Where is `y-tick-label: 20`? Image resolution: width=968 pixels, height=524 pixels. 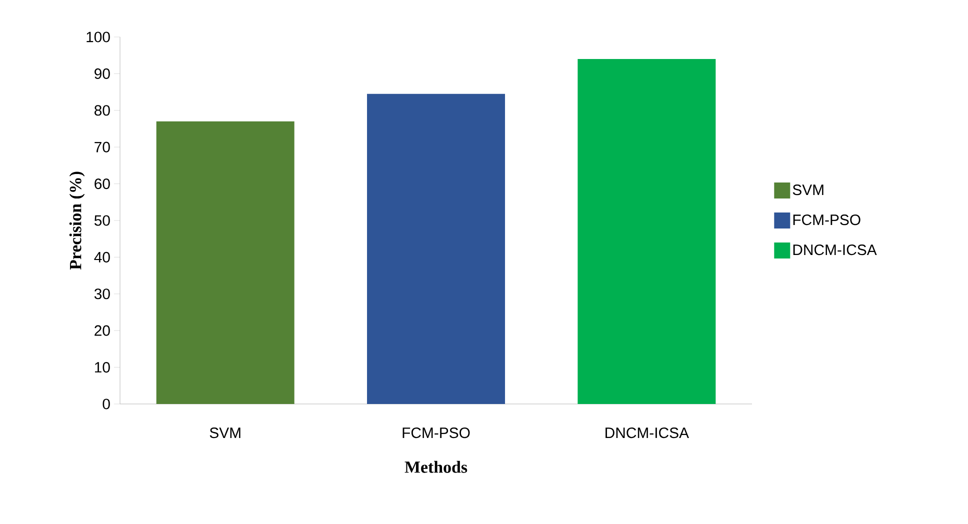 y-tick-label: 20 is located at coordinates (102, 330).